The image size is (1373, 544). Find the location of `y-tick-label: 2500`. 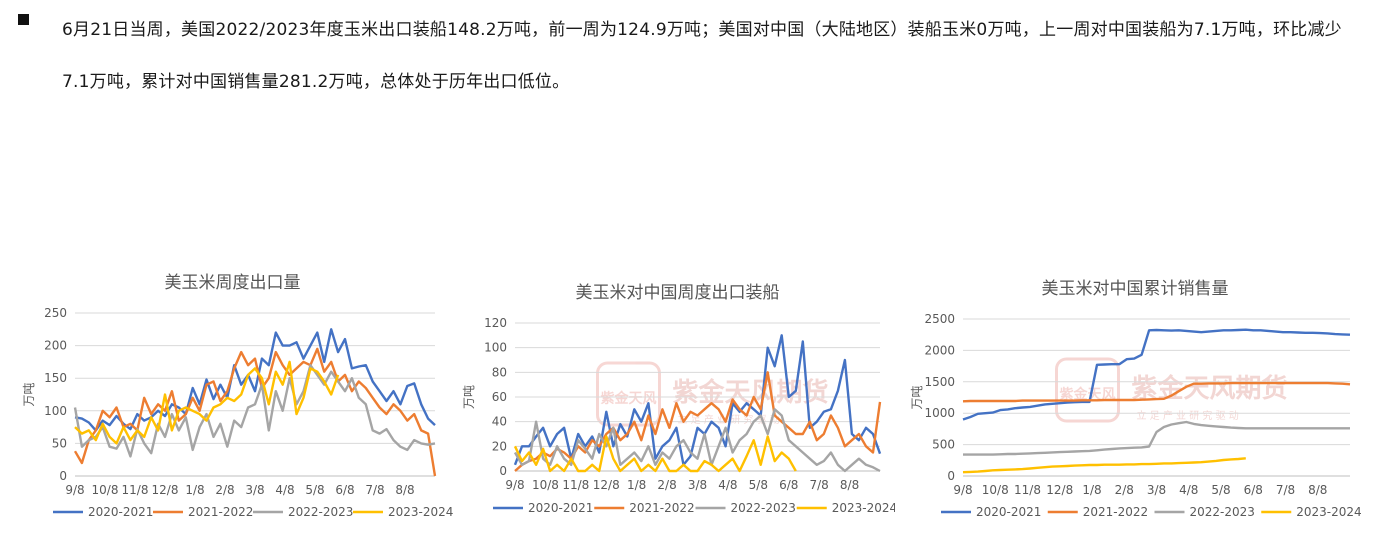

y-tick-label: 2500 is located at coordinates (939, 319).